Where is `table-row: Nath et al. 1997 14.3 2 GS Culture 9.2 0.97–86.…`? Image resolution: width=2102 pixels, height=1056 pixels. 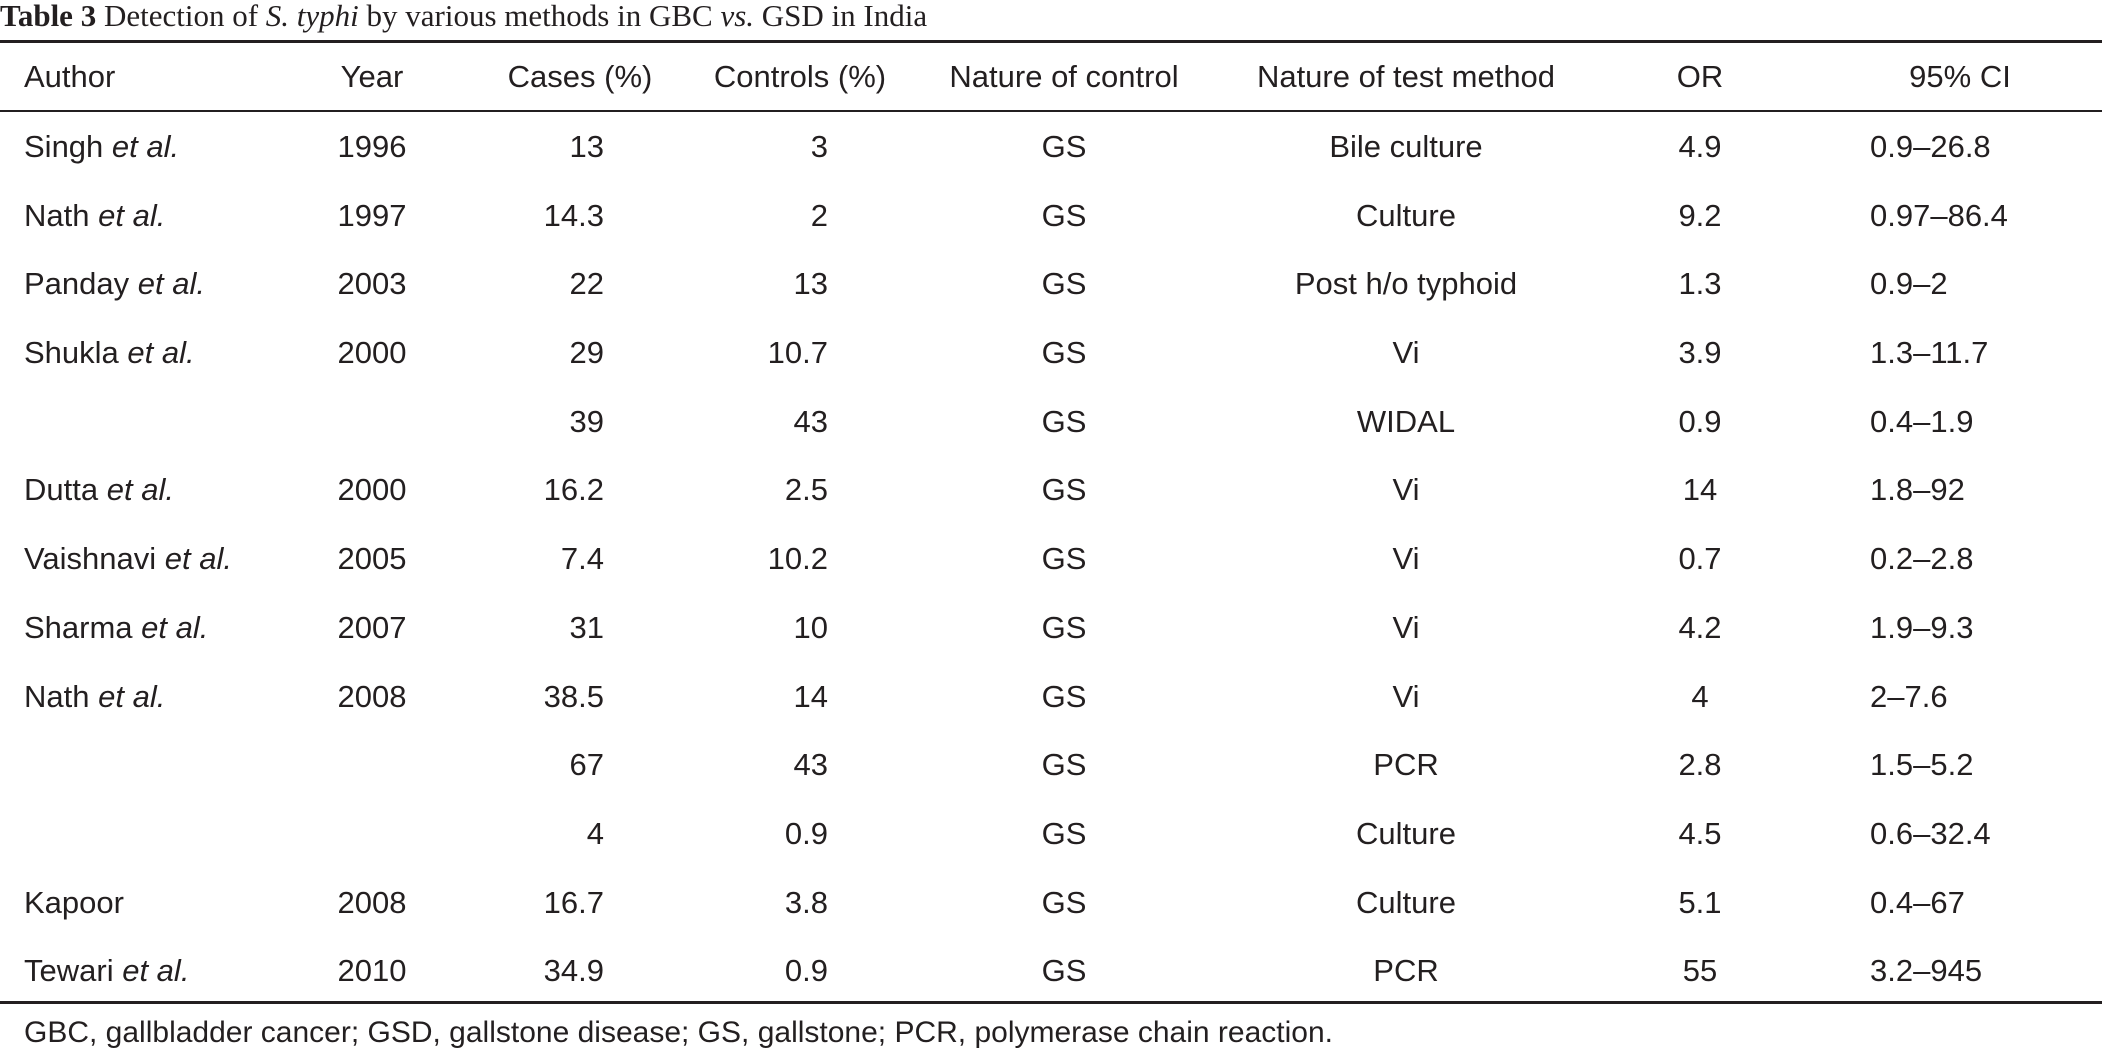
table-row: Nath et al. 1997 14.3 2 GS Culture 9.2 0.97–86.… is located at coordinates (1051, 222).